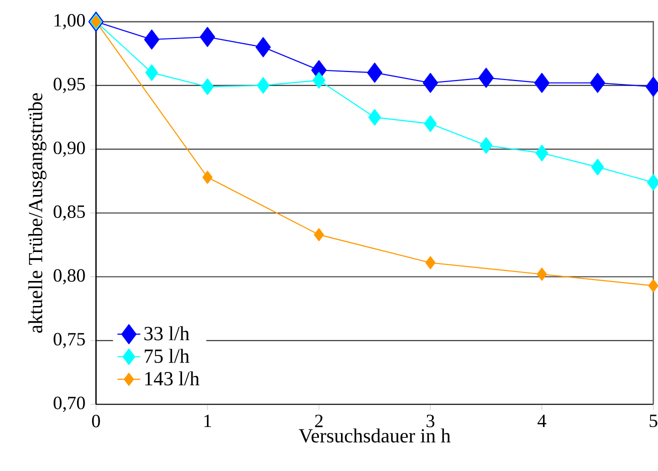 The height and width of the screenshot is (471, 658). I want to click on x-tick-label: 2, so click(319, 421).